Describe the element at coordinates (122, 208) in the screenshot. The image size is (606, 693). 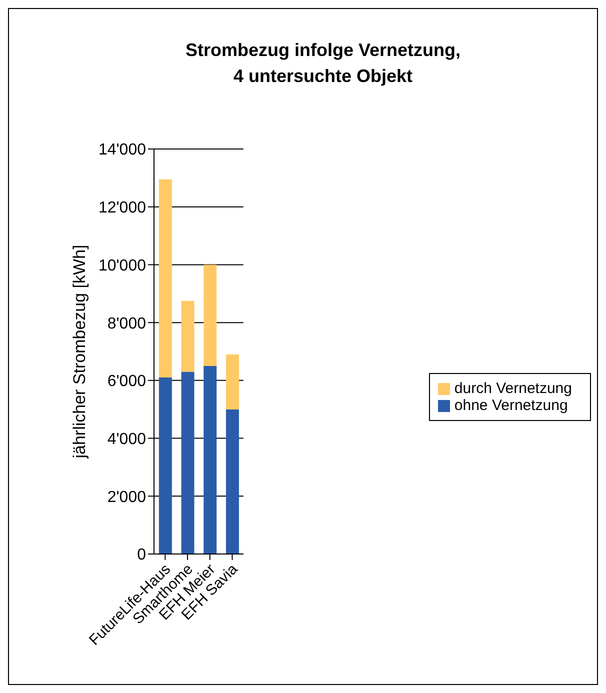
I see `y-tick-label: 12'000` at that location.